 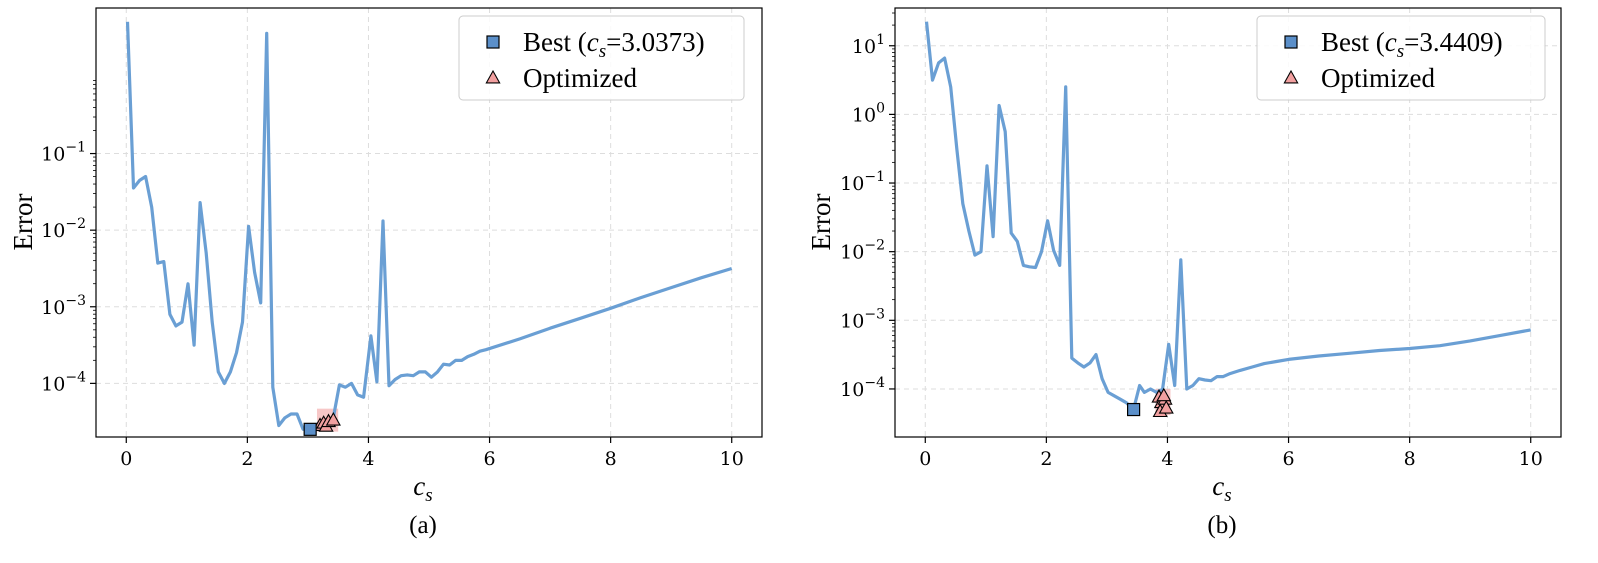 I want to click on legend-best-marker-a, so click(x=493, y=42).